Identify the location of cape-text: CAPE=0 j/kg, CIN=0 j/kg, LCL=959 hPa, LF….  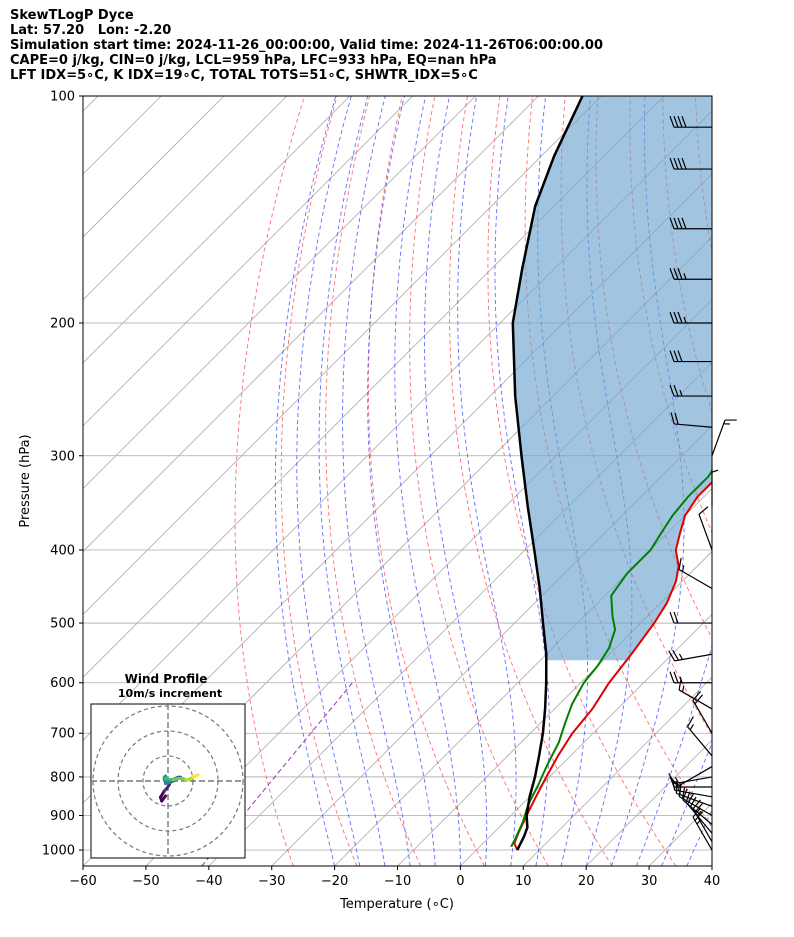
(253, 60).